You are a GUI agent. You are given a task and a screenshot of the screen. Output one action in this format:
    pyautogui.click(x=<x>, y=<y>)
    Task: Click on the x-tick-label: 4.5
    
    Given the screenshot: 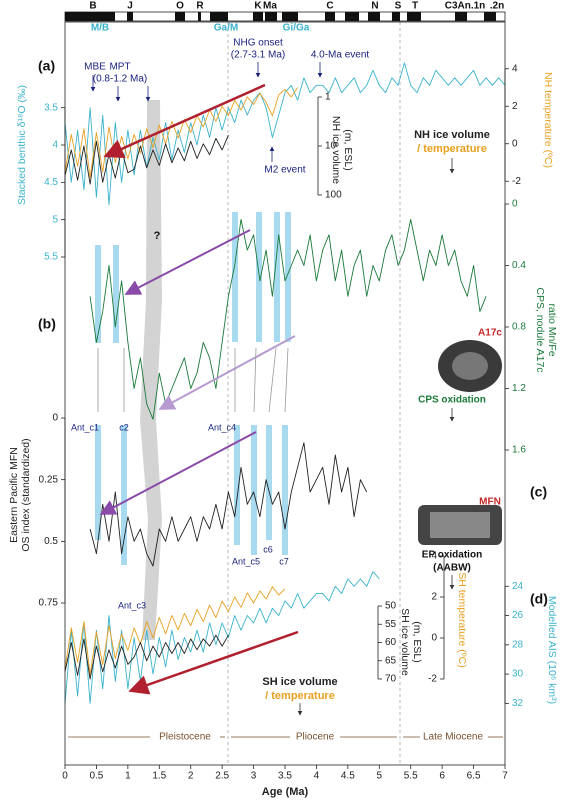 What is the action you would take?
    pyautogui.click(x=348, y=776)
    